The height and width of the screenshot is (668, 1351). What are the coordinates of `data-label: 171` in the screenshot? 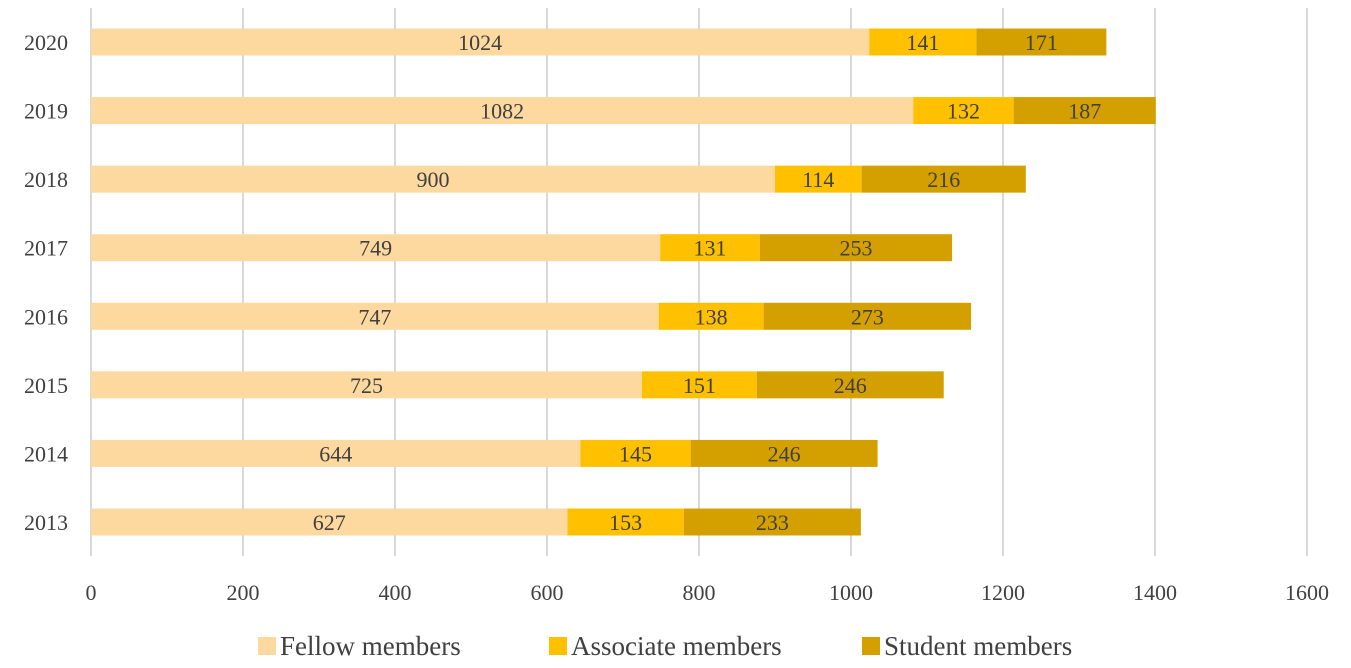 It's located at (1041, 42).